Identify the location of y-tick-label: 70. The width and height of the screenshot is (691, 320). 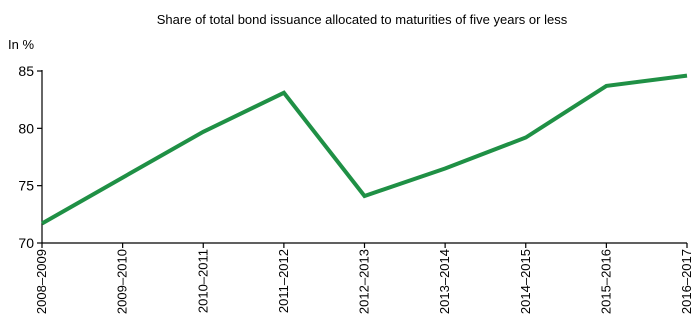
(26, 243).